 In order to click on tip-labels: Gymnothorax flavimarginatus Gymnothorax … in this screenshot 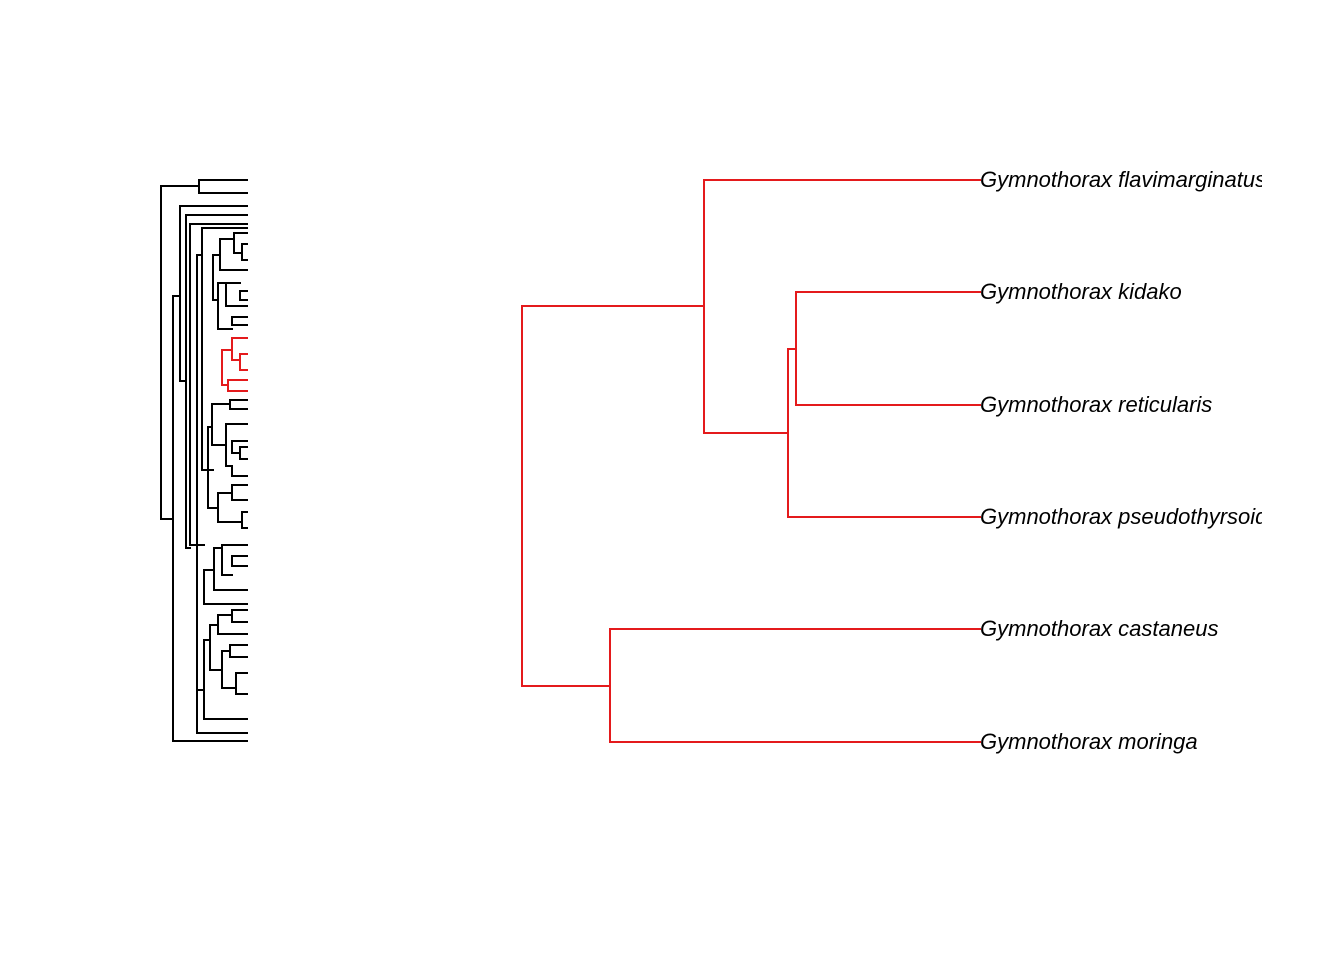, I will do `click(1141, 460)`.